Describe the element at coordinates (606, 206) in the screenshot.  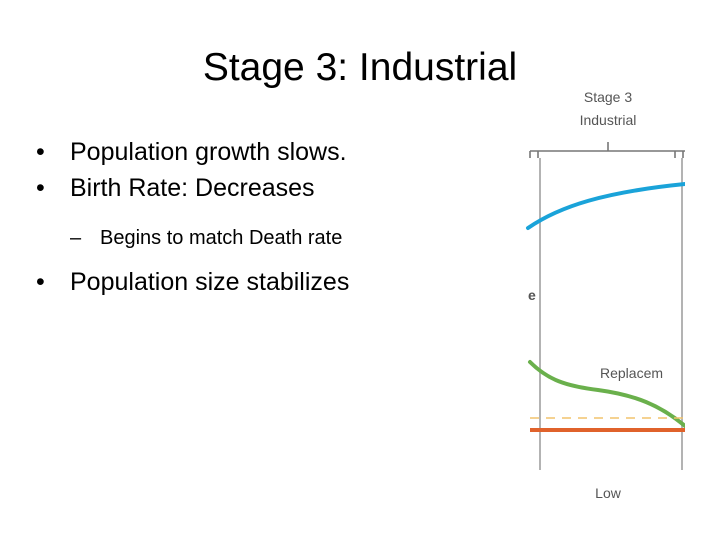
I see `birth-rate-line` at that location.